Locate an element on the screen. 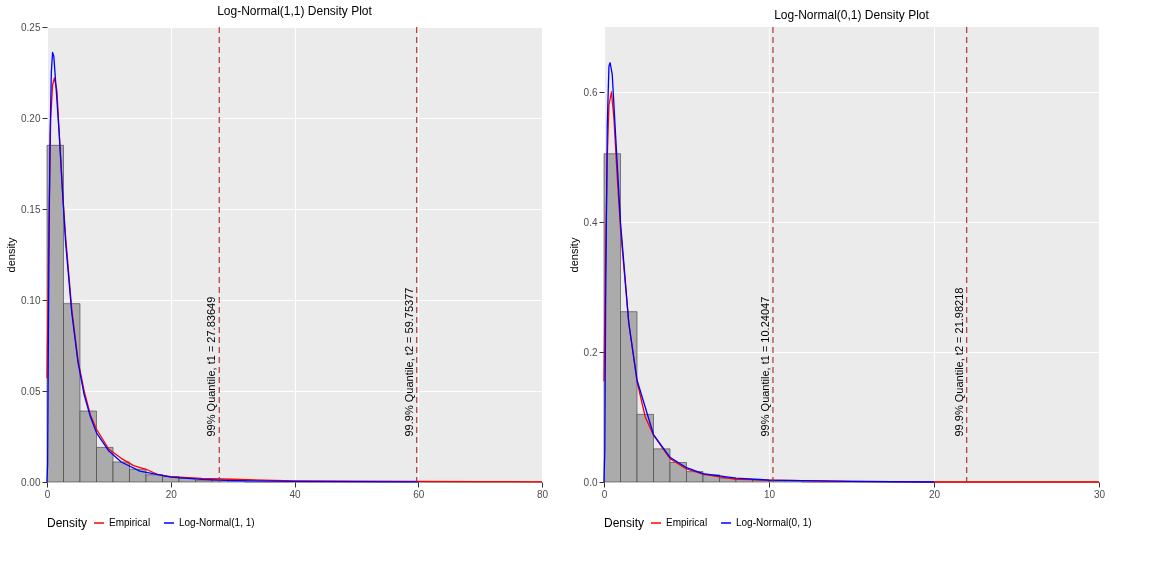 This screenshot has width=1160, height=561. chart-title: Log-Normal(1,1) Density Plot is located at coordinates (295, 11).